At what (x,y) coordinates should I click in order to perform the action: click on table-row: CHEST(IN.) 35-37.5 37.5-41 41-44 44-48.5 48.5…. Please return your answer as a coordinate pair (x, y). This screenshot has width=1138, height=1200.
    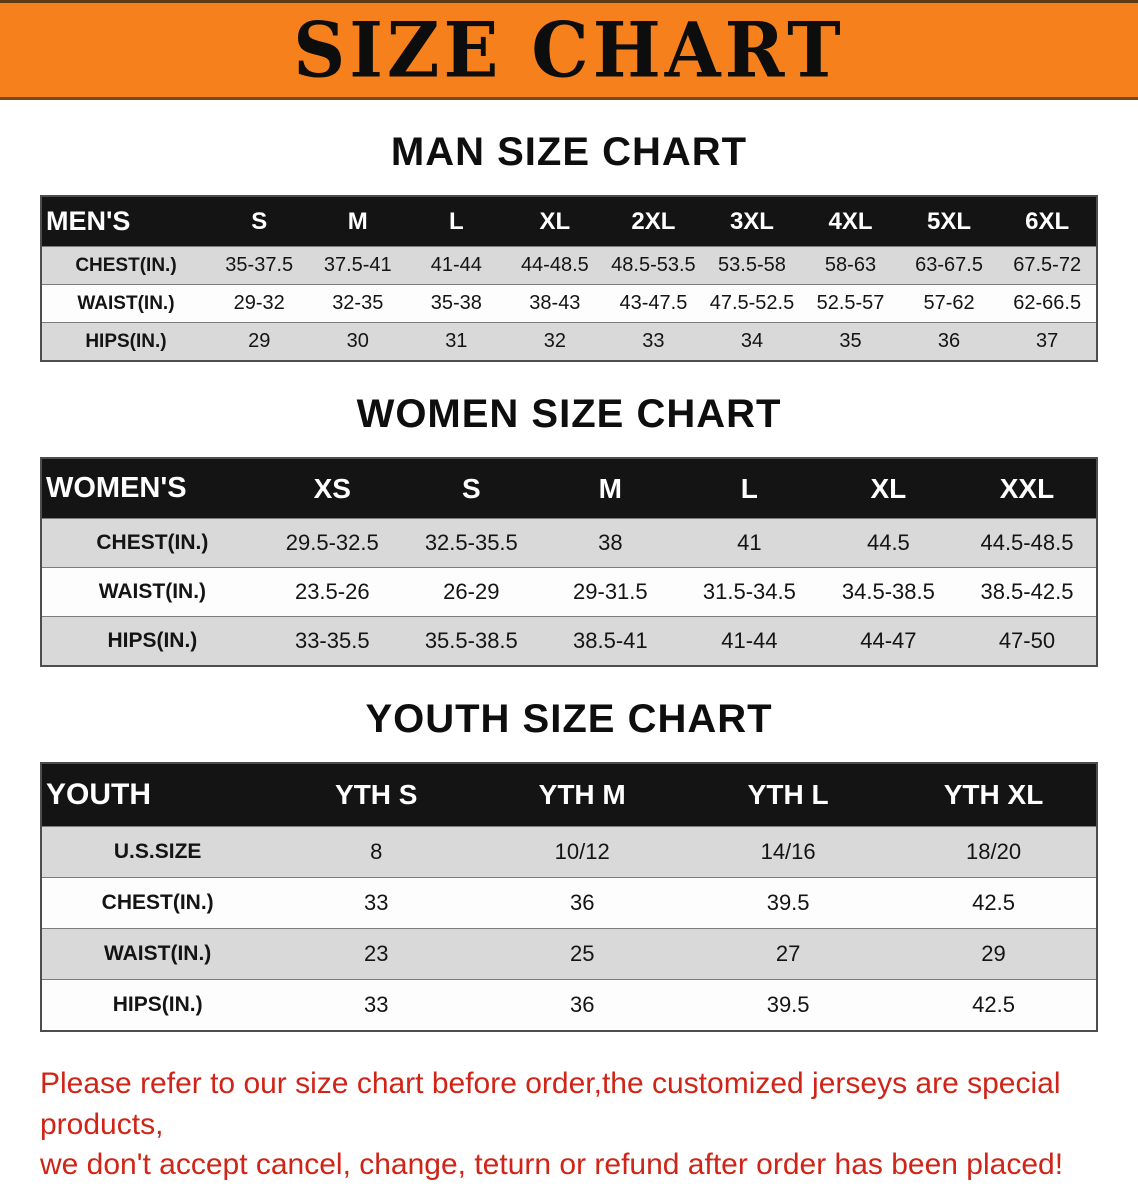
    Looking at the image, I should click on (569, 265).